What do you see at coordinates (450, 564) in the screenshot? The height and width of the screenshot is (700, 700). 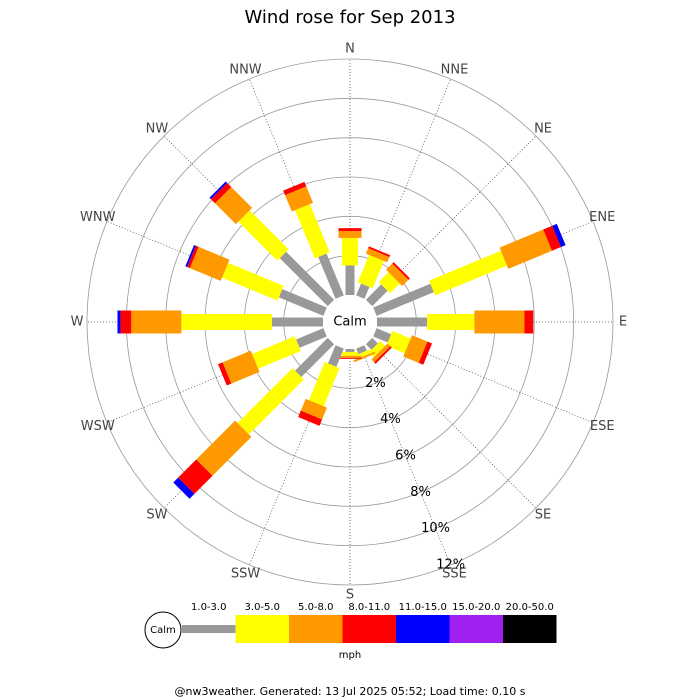 I see `r-tick-label: 12%` at bounding box center [450, 564].